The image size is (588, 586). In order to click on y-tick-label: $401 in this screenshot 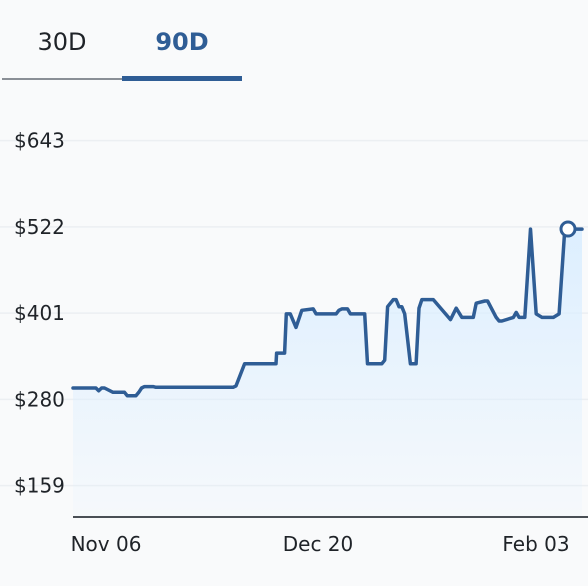, I will do `click(39, 313)`.